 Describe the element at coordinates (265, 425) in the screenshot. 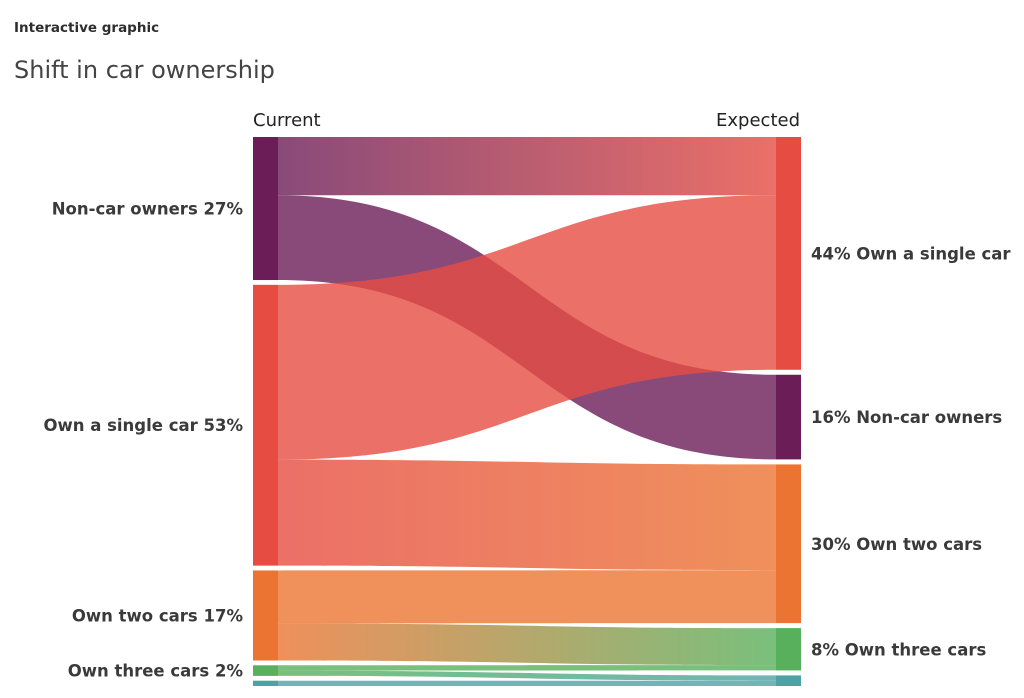

I see `left-node-one` at that location.